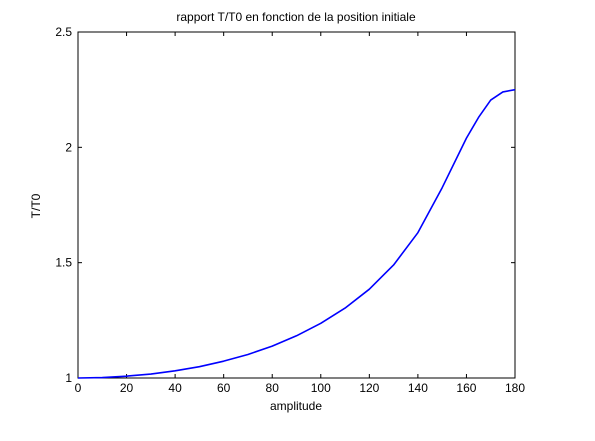 This screenshot has width=595, height=441. I want to click on x-tick-label: 100, so click(321, 388).